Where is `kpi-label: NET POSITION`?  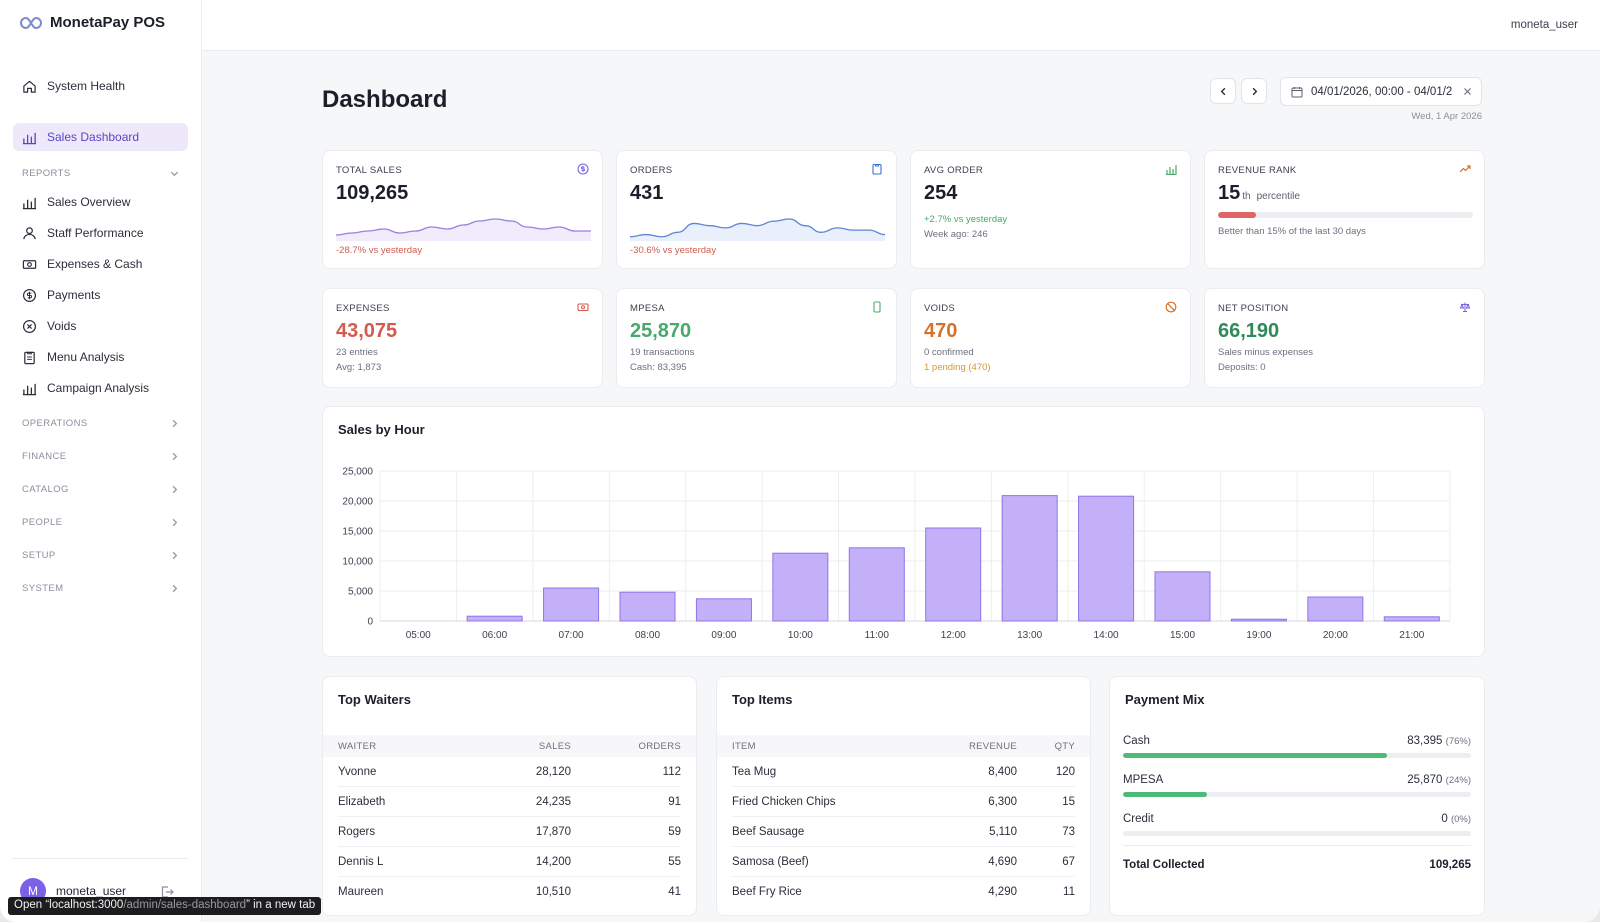 kpi-label: NET POSITION is located at coordinates (1253, 308).